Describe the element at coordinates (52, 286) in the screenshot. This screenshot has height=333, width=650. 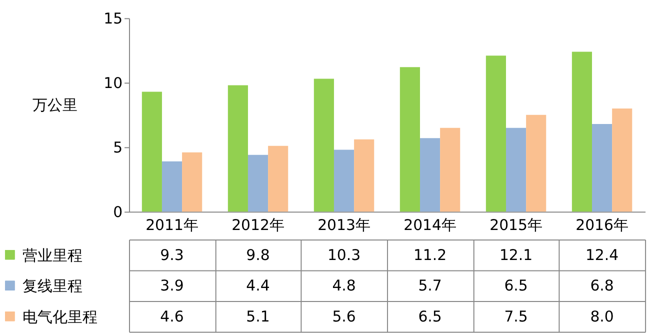
I see `legend-label: 复线里程` at that location.